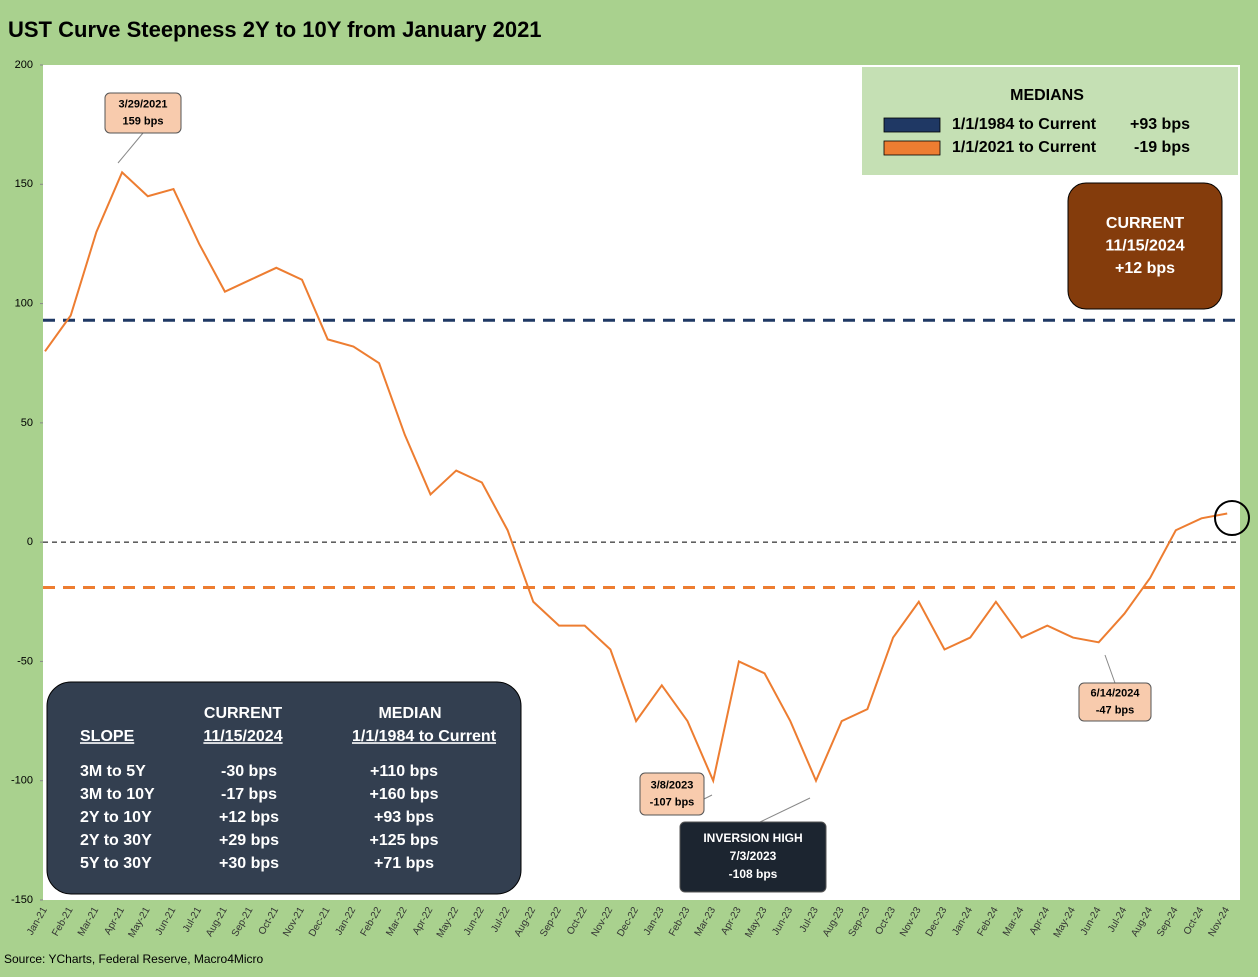 Image resolution: width=1258 pixels, height=977 pixels. What do you see at coordinates (24, 184) in the screenshot?
I see `y-tick-label: 150` at bounding box center [24, 184].